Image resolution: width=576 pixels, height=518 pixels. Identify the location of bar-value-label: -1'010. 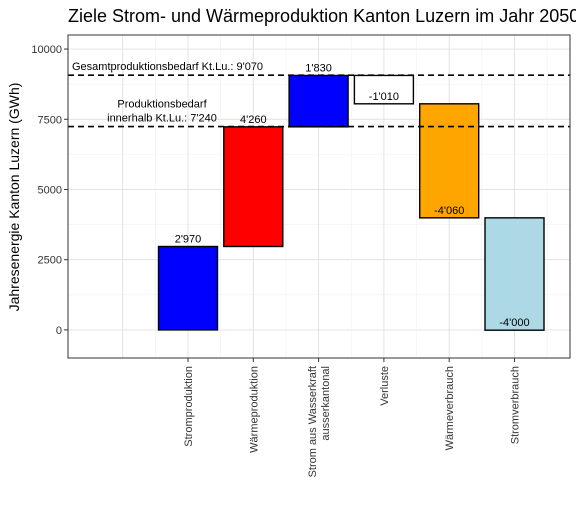
(384, 97).